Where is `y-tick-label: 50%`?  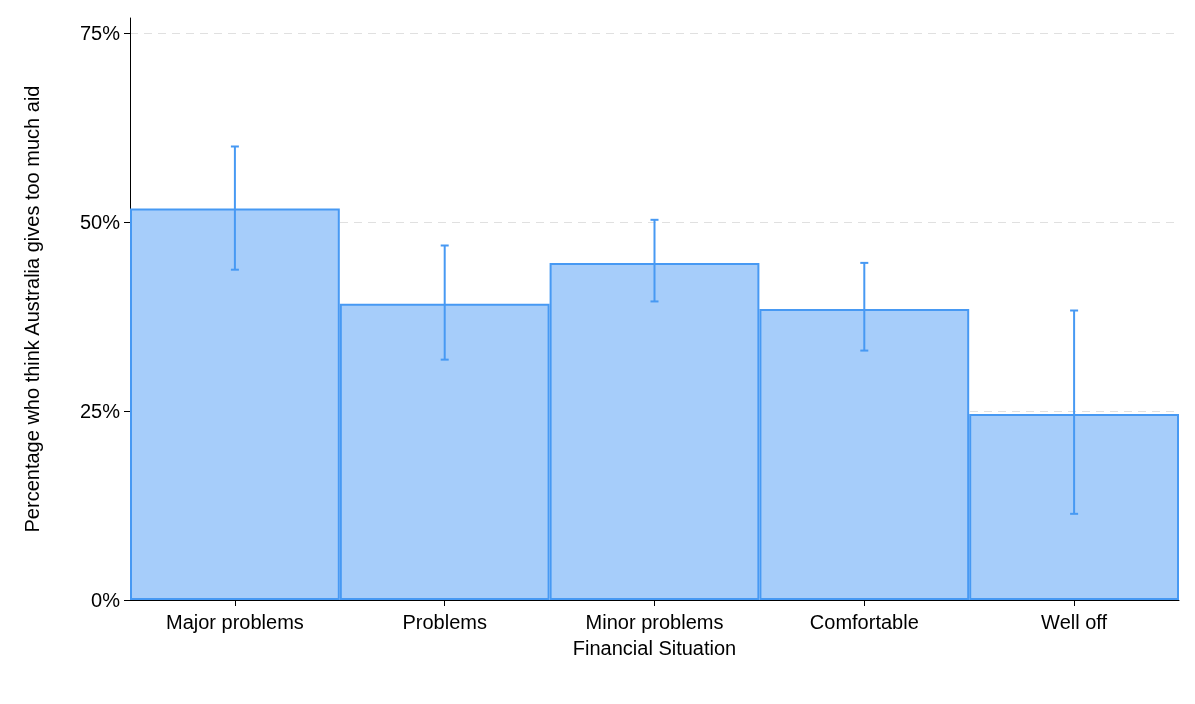
y-tick-label: 50% is located at coordinates (100, 222).